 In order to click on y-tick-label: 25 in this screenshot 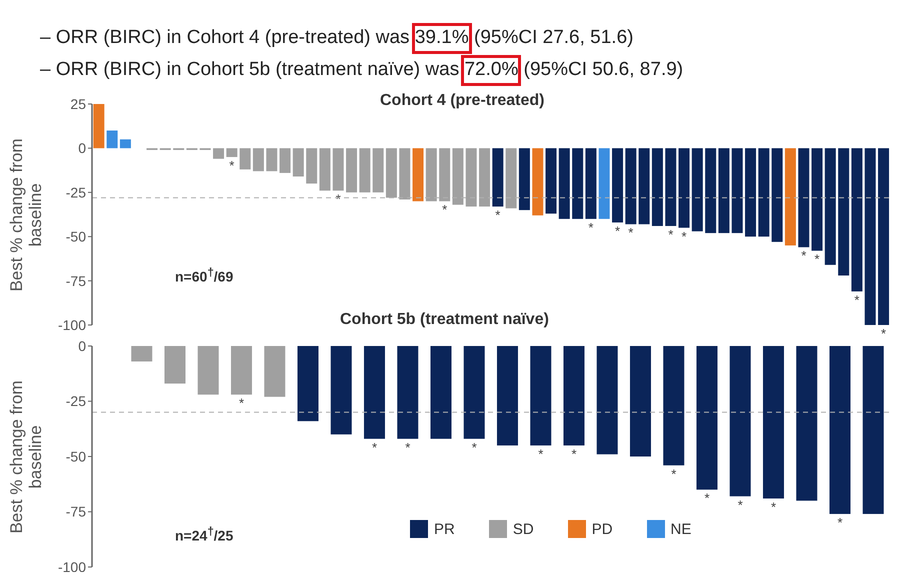, I will do `click(78, 104)`.